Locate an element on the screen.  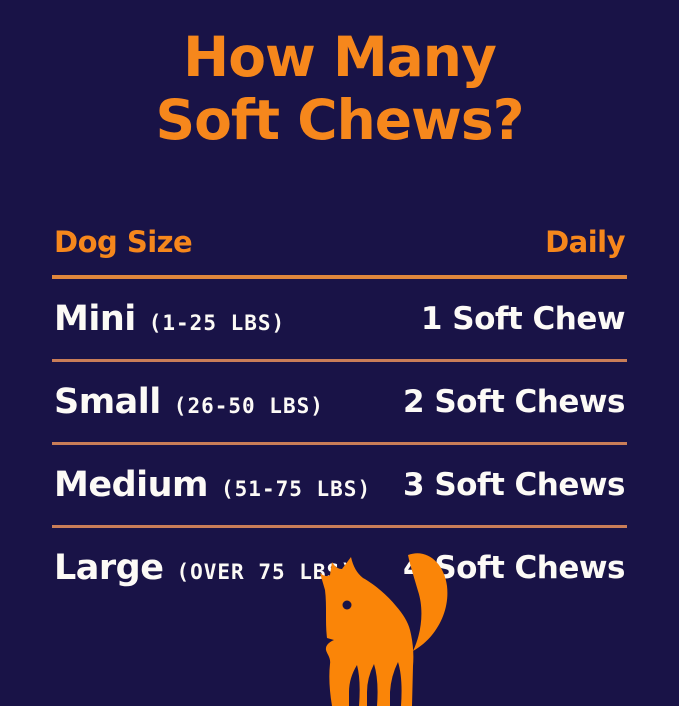
table-row-medium: Medium (51-75 LBS) 3 Soft Chews is located at coordinates (339, 485).